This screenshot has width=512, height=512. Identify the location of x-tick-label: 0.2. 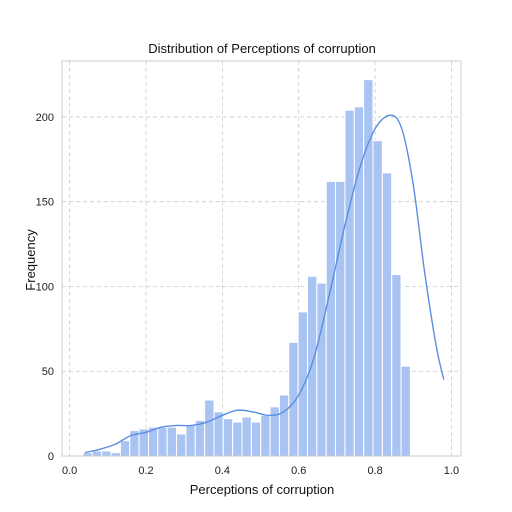
(145, 471).